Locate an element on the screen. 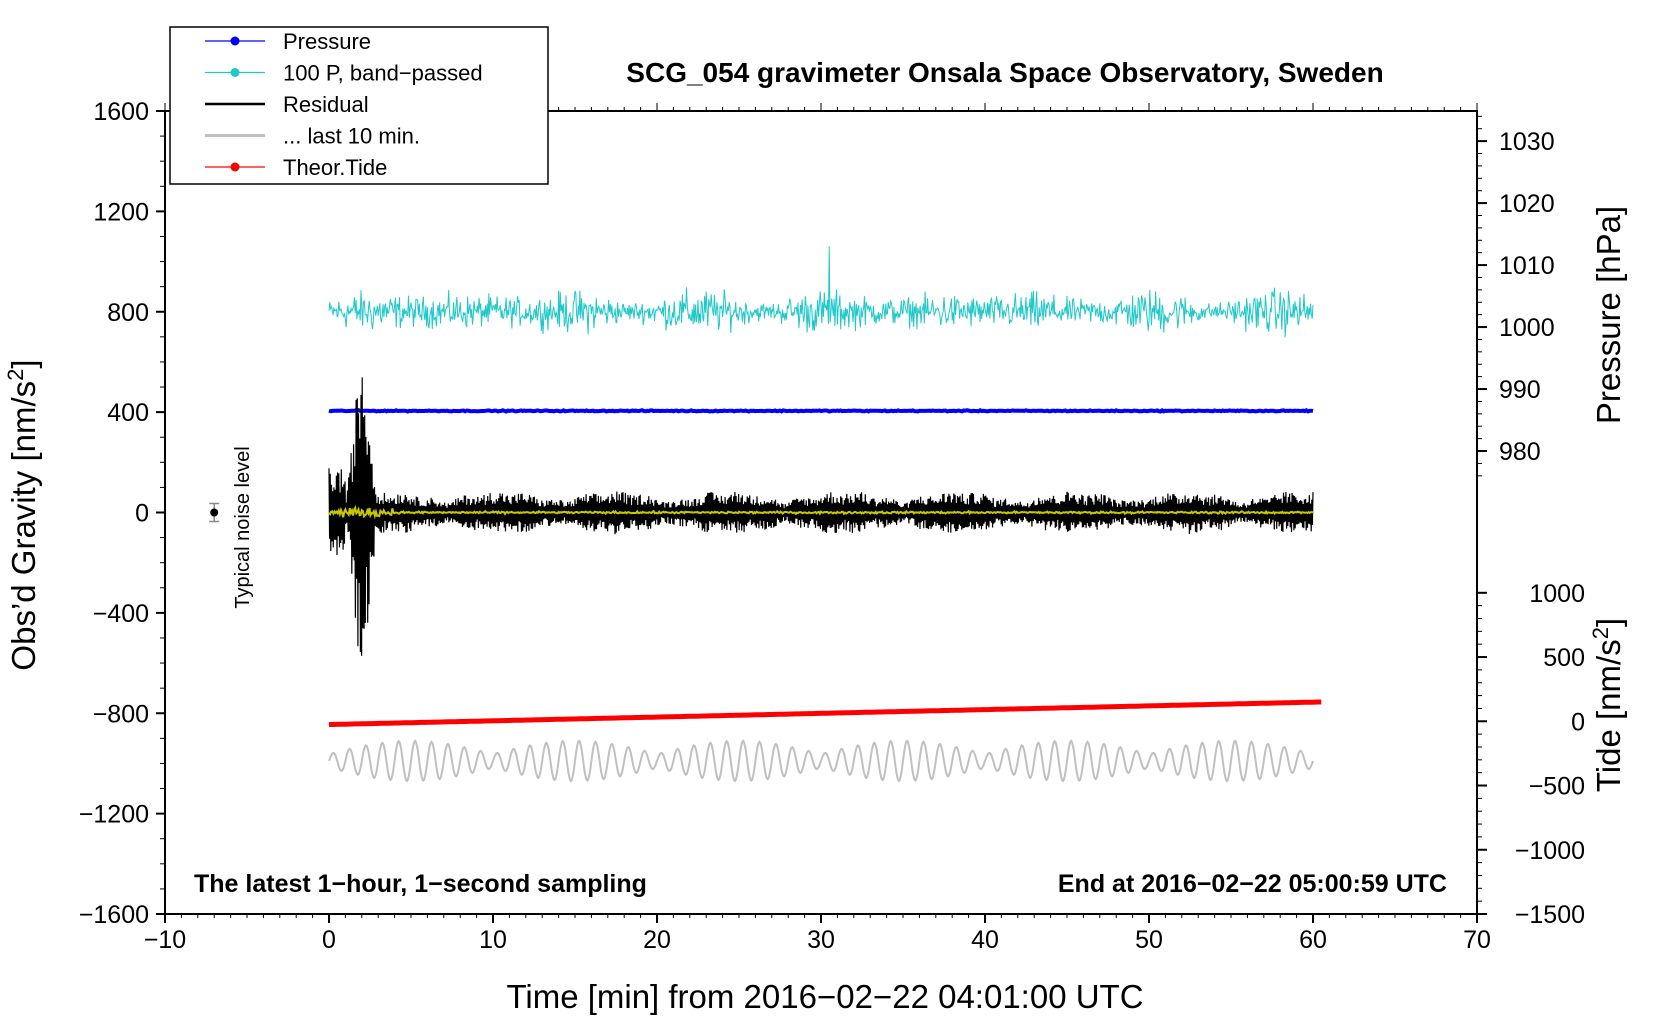  pressure-tick-label-5: 1030 is located at coordinates (1527, 142).